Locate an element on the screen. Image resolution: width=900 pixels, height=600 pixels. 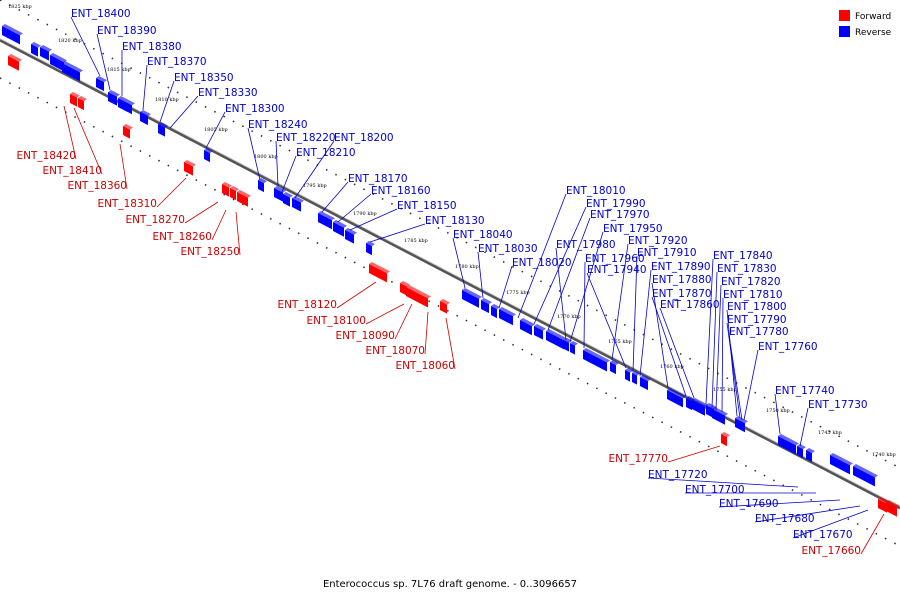
gene-label: ENT_17810 is located at coordinates (753, 295).